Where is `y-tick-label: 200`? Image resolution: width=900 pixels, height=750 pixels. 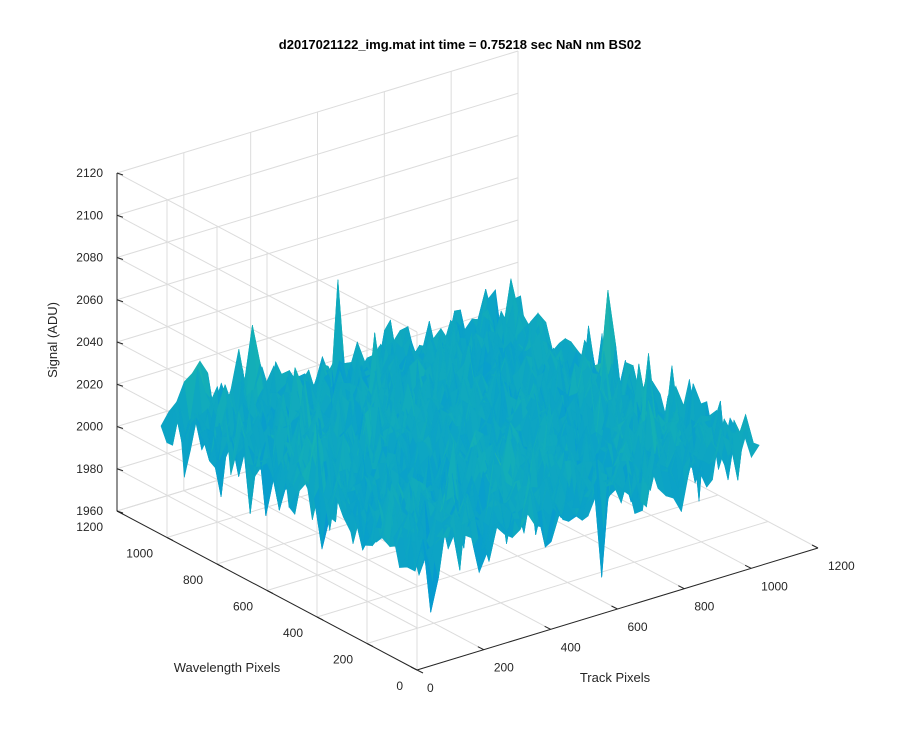 y-tick-label: 200 is located at coordinates (343, 660).